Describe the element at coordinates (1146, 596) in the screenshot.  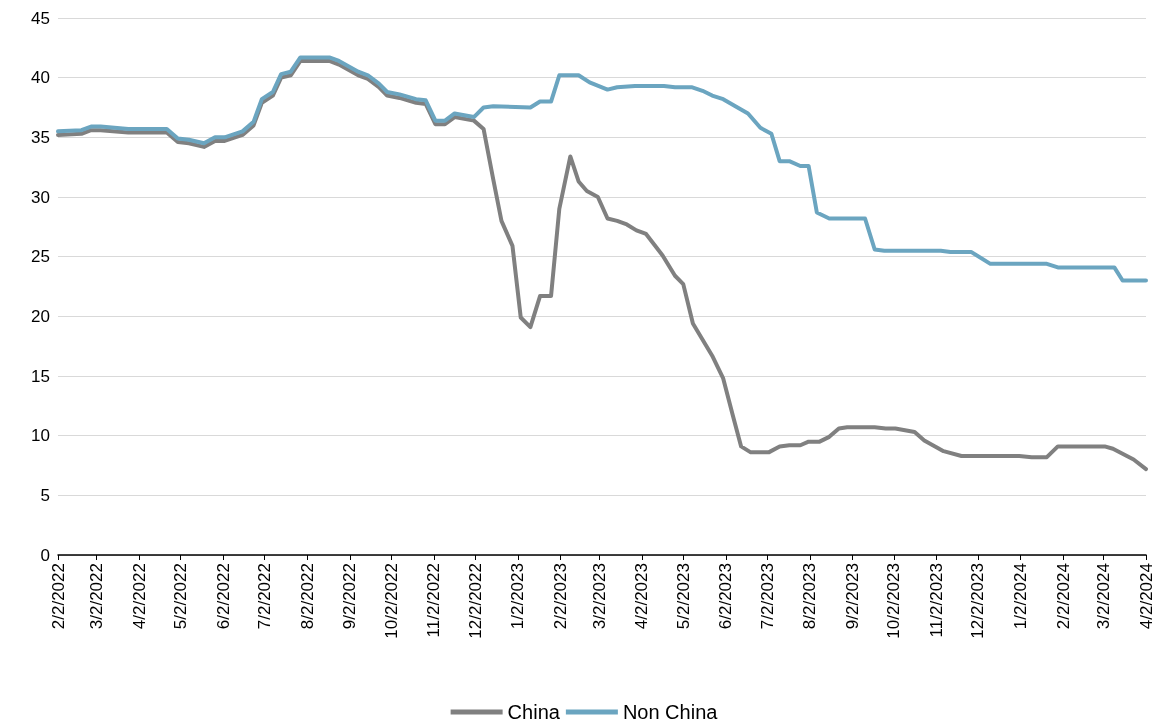
I see `x-tick-label: 4/2/2024` at that location.